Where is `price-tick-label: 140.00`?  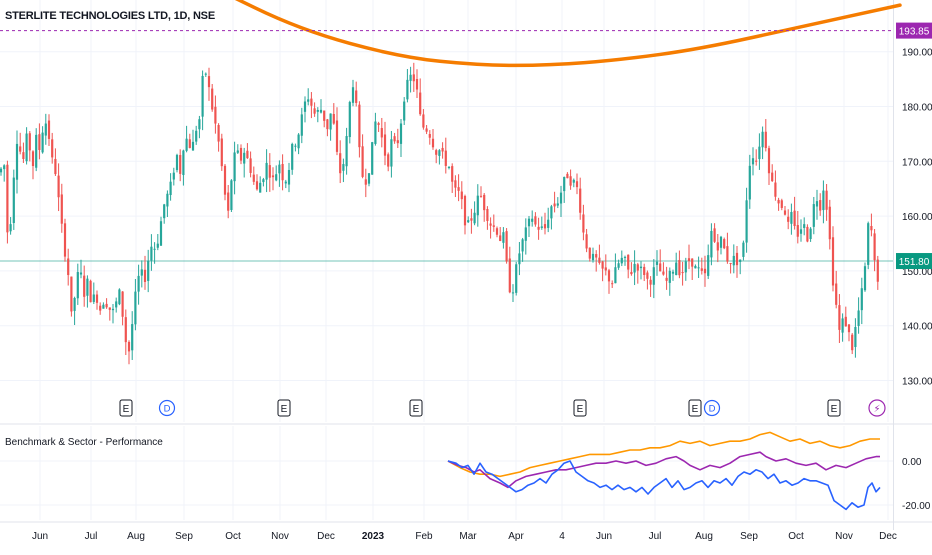
price-tick-label: 140.00 is located at coordinates (917, 327).